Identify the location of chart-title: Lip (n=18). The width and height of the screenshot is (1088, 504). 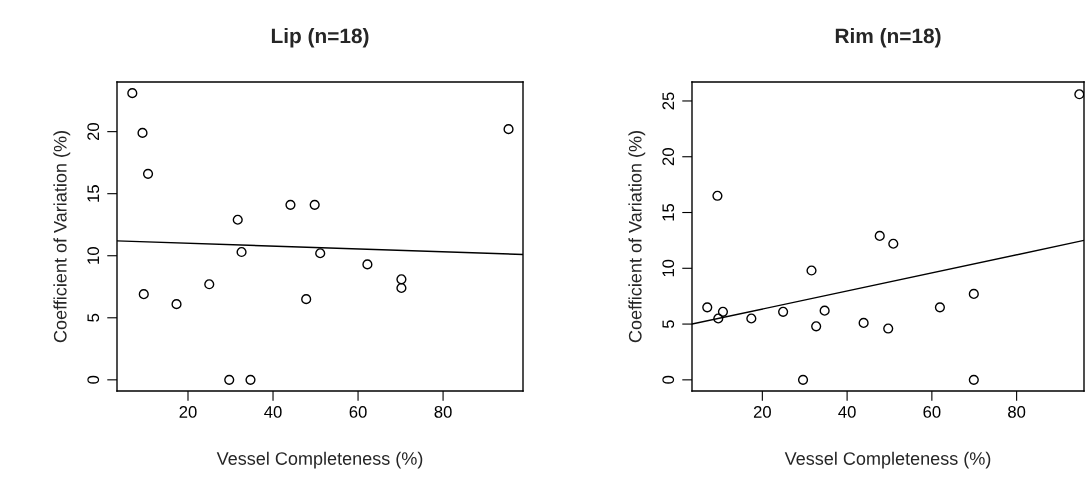
(320, 38).